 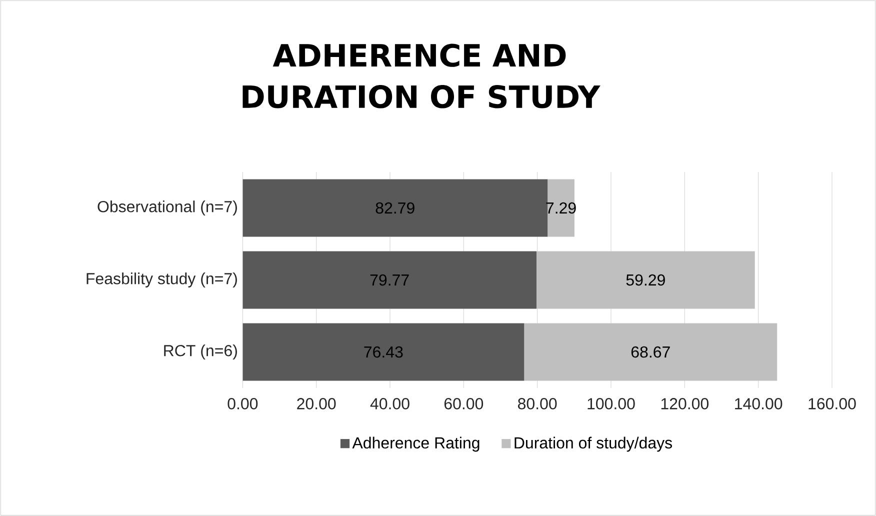 What do you see at coordinates (161, 280) in the screenshot?
I see `y-tick-label: Feasbility study (n=7)` at bounding box center [161, 280].